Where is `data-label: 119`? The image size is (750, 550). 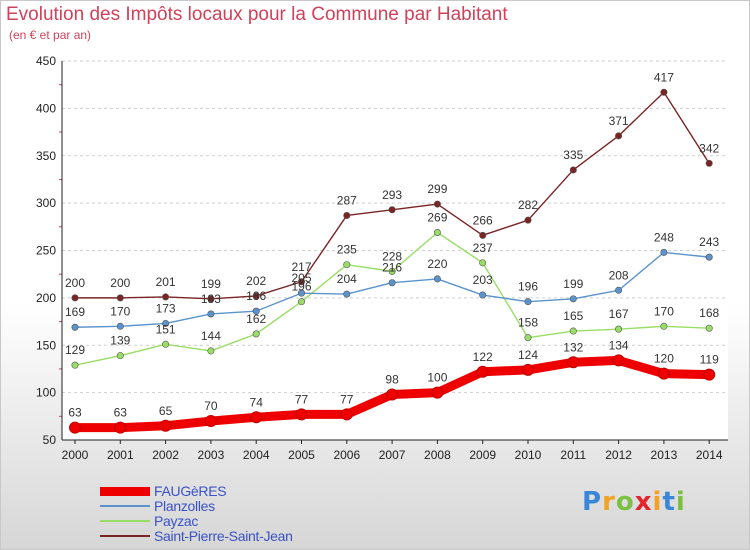 data-label: 119 is located at coordinates (709, 360).